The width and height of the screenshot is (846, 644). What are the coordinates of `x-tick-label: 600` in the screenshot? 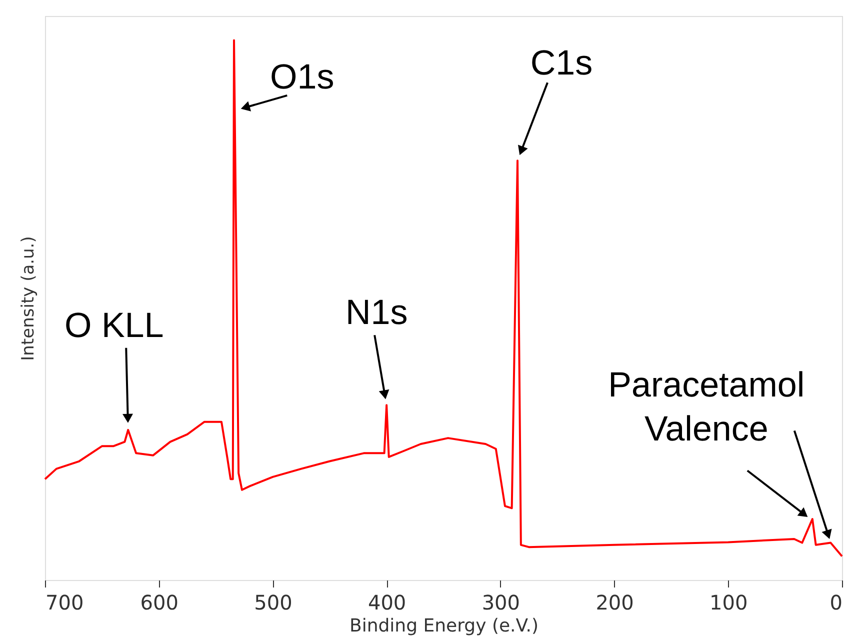 It's located at (159, 602).